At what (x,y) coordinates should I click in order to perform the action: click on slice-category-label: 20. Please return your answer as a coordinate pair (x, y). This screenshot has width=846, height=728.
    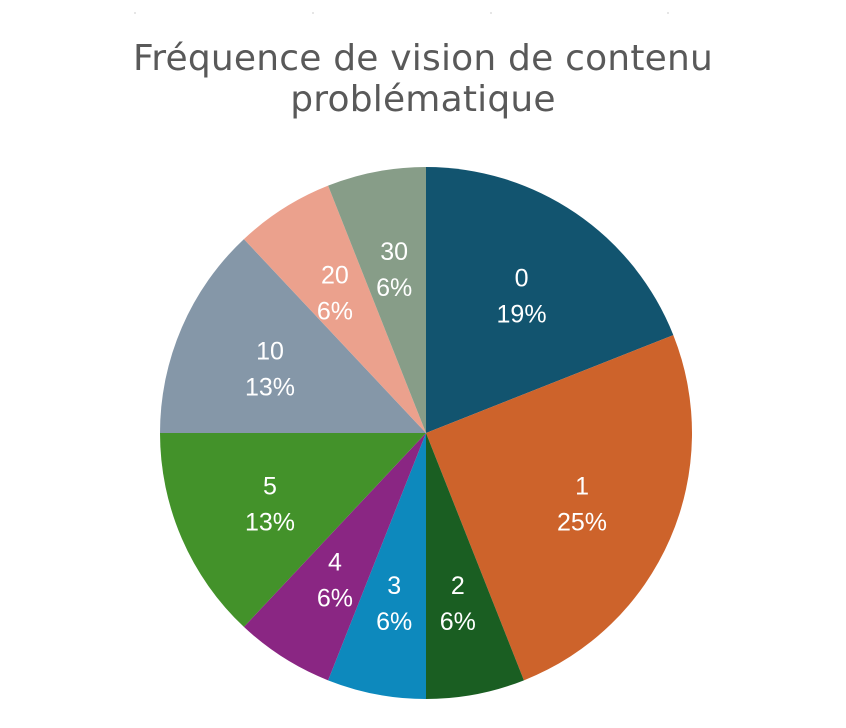
    Looking at the image, I should click on (335, 275).